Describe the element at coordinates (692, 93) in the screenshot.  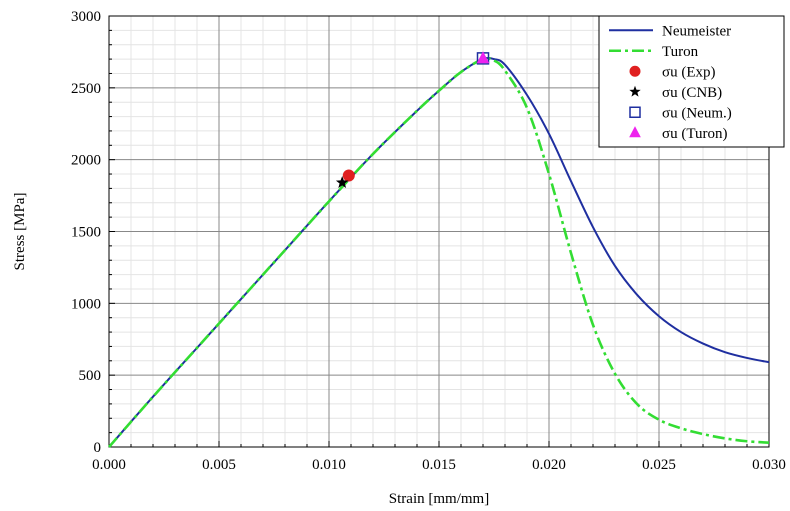
I see `legend-label: σu (CNB)` at that location.